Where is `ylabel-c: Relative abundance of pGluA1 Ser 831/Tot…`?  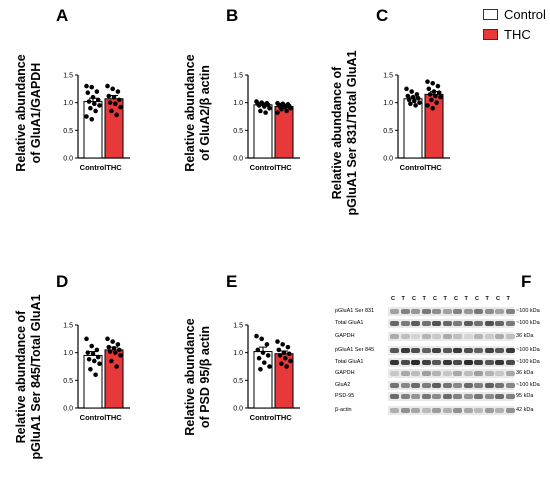 ylabel-c: Relative abundance of pGluA1 Ser 831/Tot… is located at coordinates (345, 133).